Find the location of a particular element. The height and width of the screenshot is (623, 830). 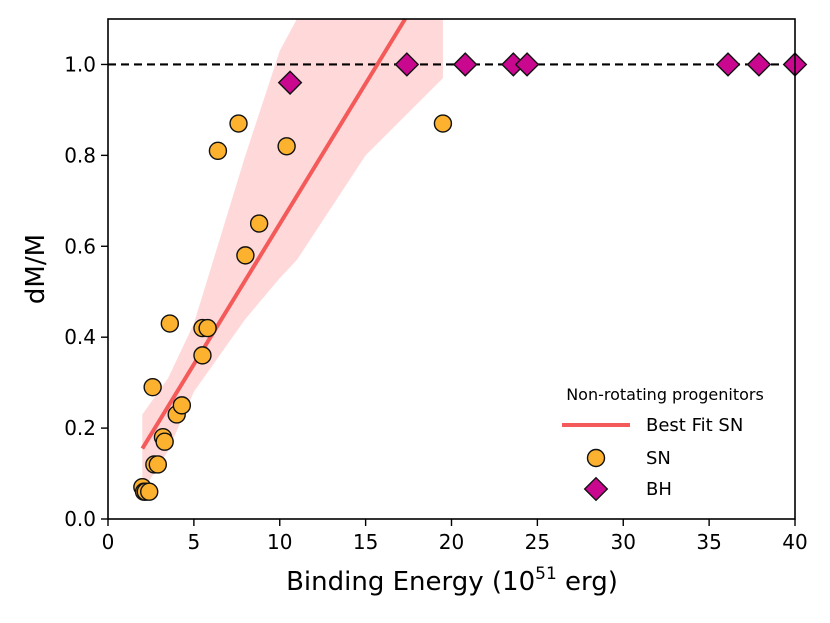

y-axis-label: dM/M is located at coordinates (36, 269).